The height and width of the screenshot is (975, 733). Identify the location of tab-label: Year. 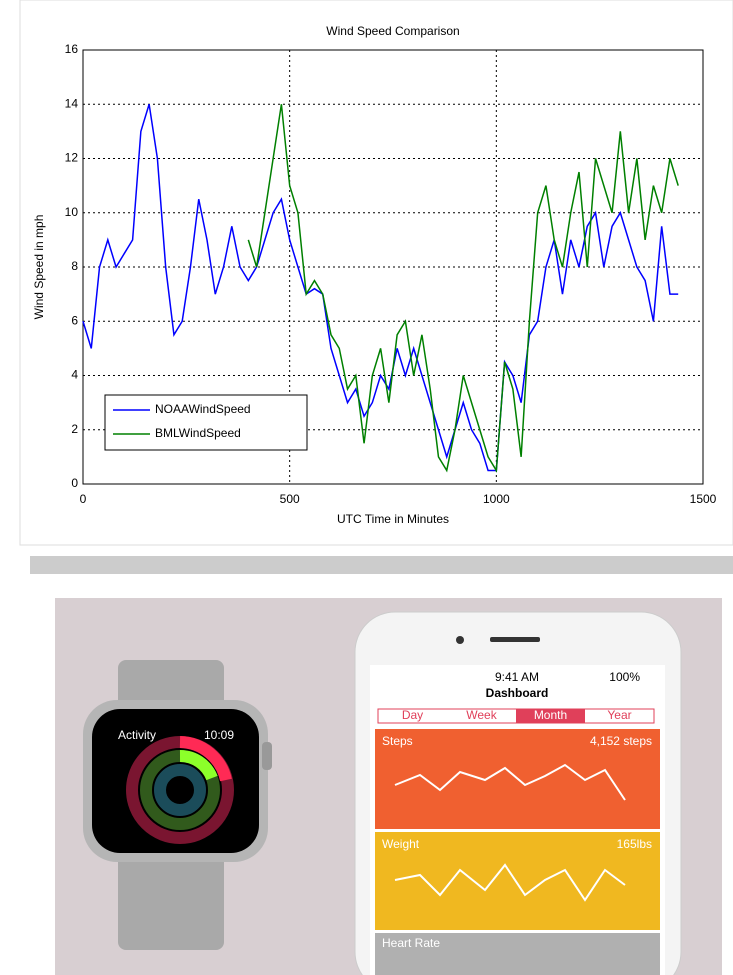
(619, 715).